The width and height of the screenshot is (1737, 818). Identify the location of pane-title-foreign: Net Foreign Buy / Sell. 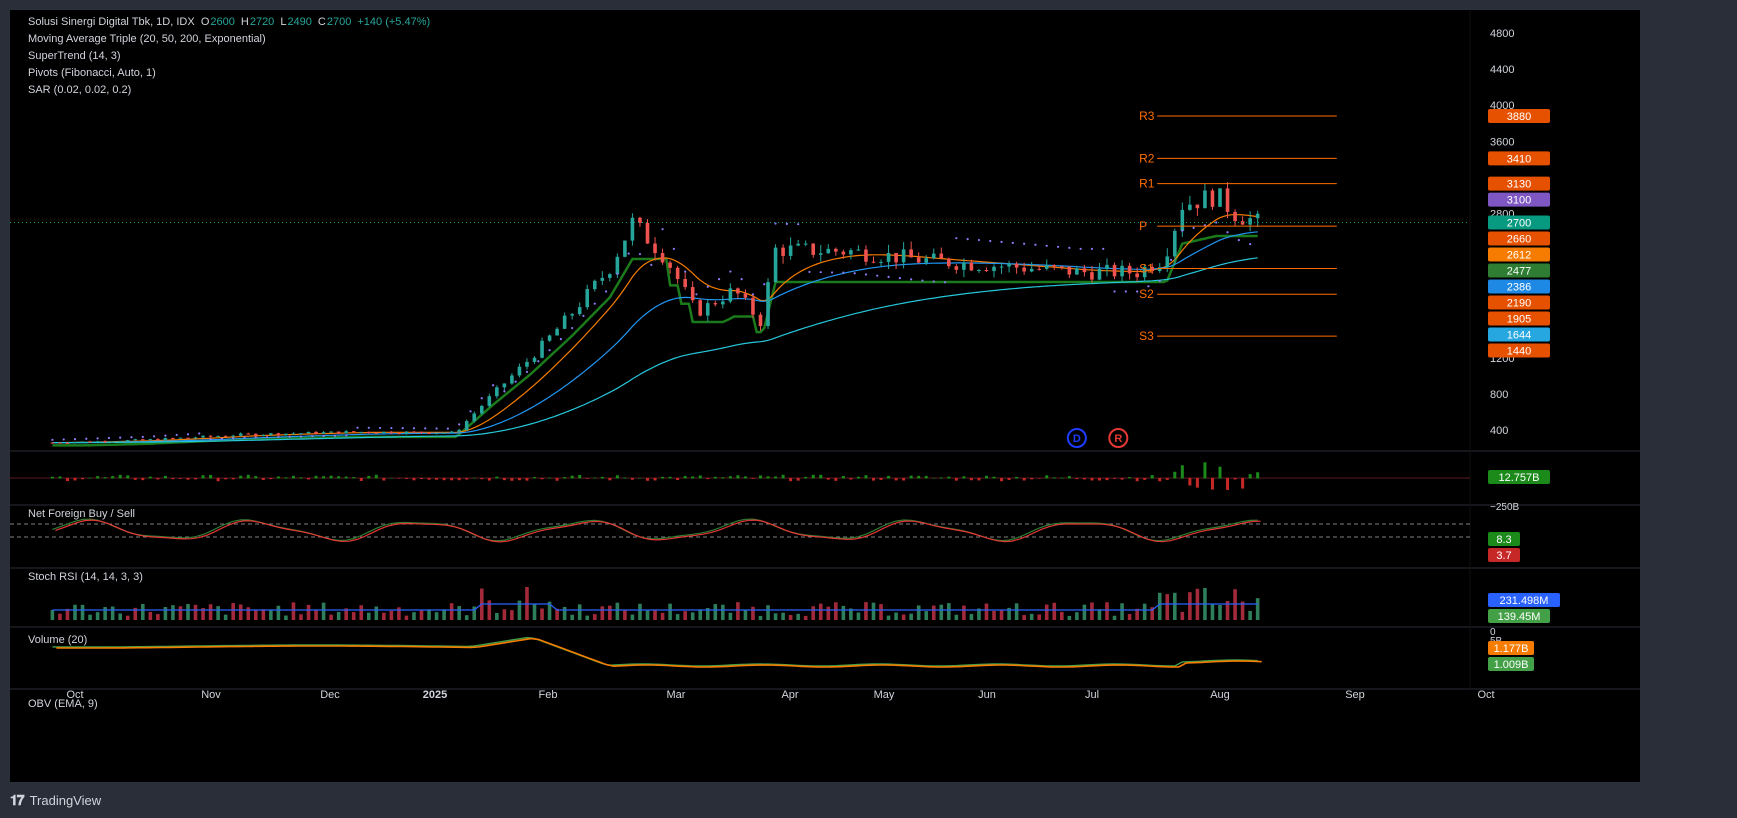
(81, 514).